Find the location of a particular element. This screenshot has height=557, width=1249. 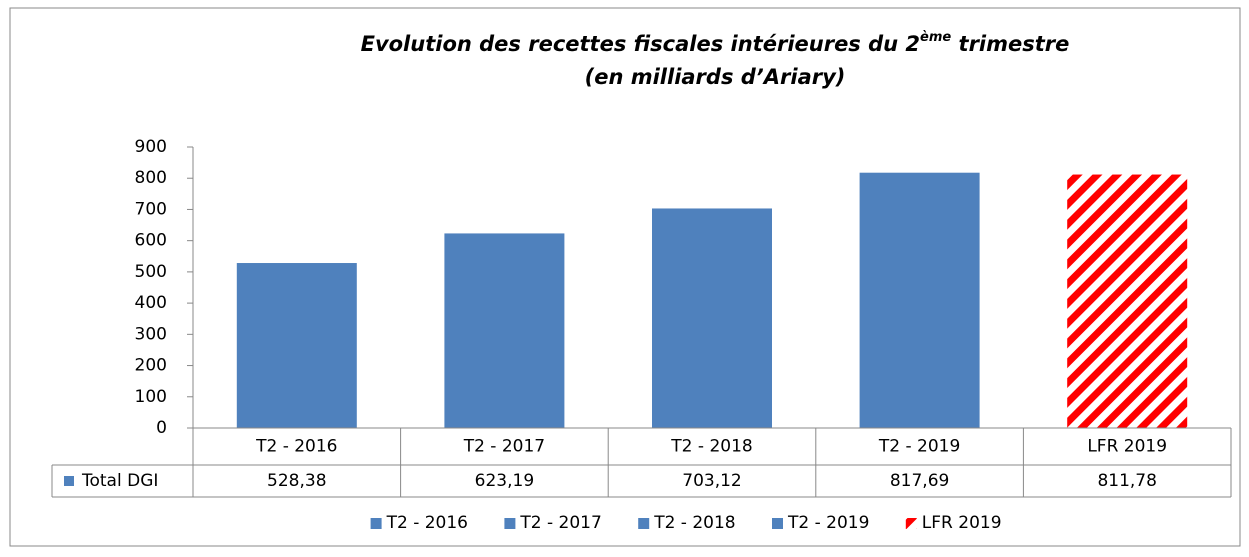

y-tick-label: 500 is located at coordinates (151, 272).